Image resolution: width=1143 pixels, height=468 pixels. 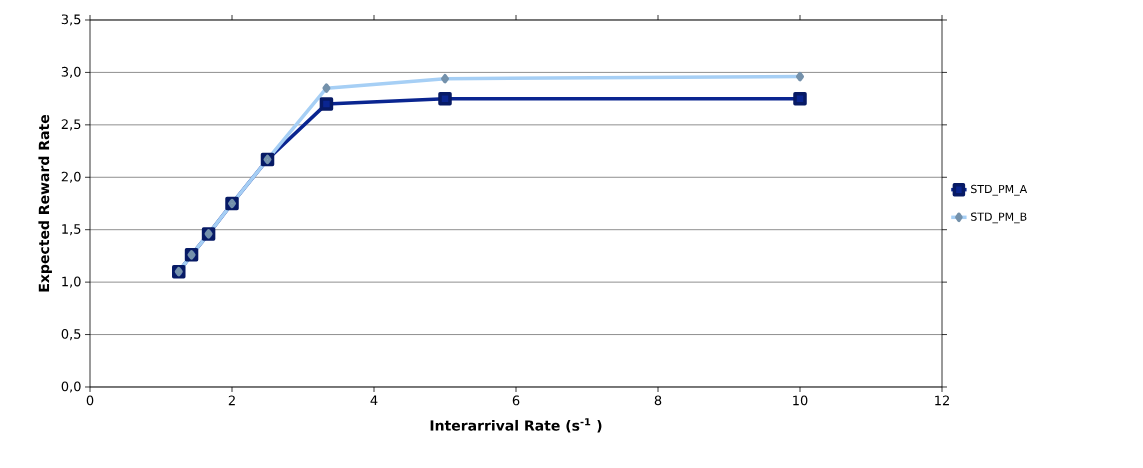 What do you see at coordinates (374, 400) in the screenshot?
I see `x-tick-label: 4` at bounding box center [374, 400].